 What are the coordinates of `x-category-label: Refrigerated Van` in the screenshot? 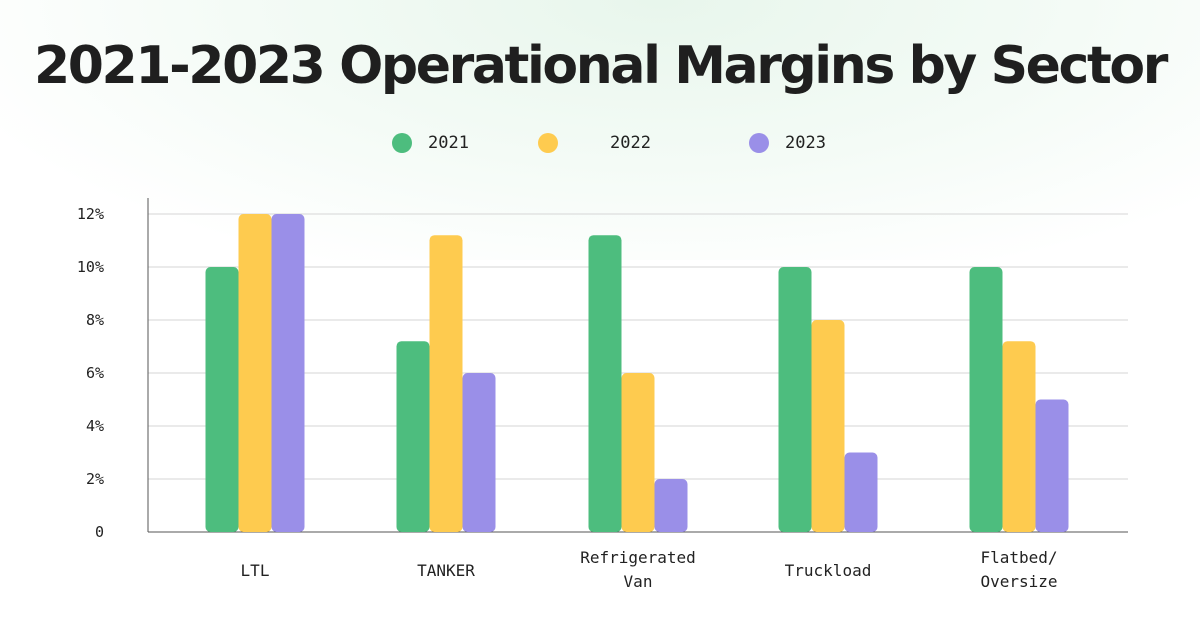 It's located at (638, 569).